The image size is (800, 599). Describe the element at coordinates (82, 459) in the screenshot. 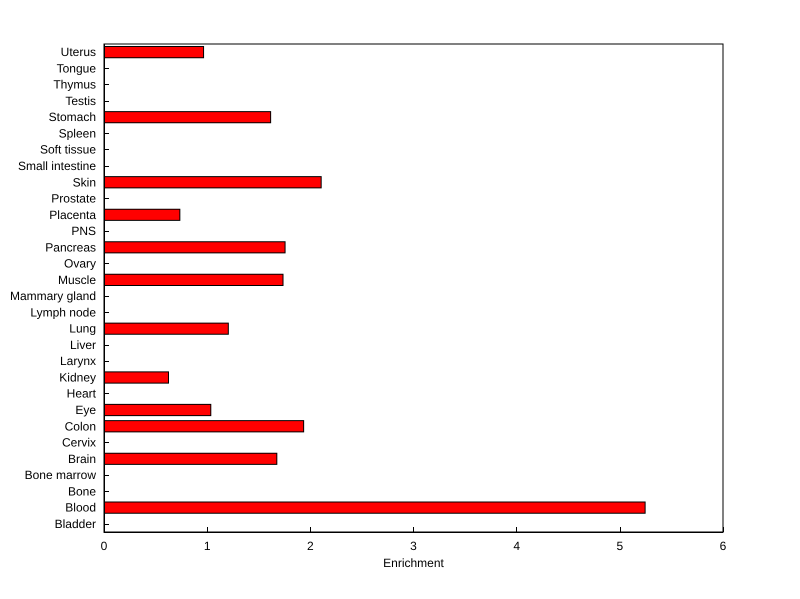

I see `y-tick-label: Brain` at that location.